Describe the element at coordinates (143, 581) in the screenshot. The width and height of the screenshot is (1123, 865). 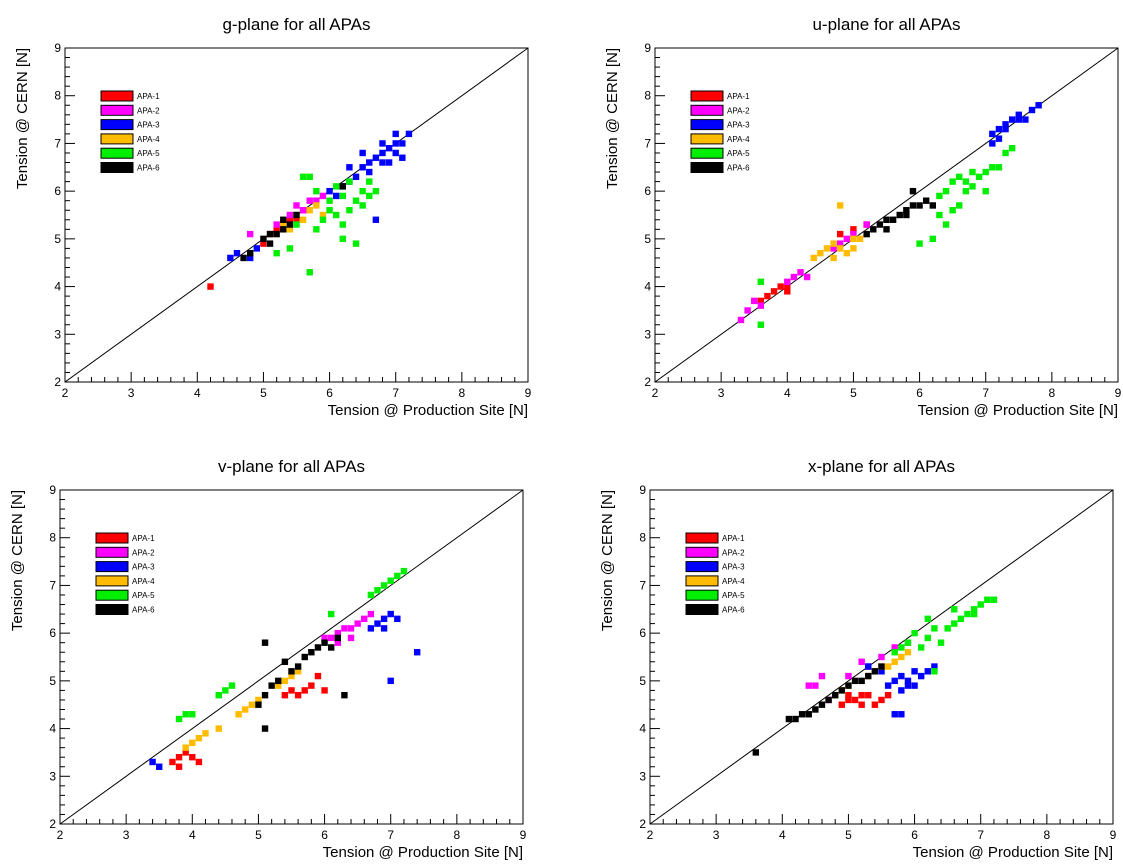
I see `legend-label: APA-4` at that location.